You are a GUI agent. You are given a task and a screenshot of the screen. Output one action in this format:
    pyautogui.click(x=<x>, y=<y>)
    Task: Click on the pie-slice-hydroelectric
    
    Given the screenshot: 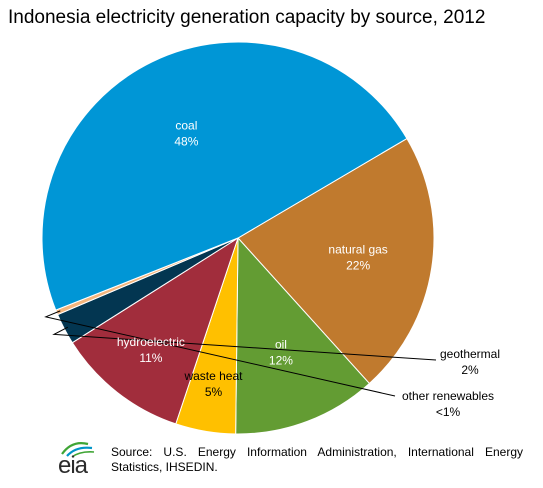 What is the action you would take?
    pyautogui.click(x=155, y=330)
    